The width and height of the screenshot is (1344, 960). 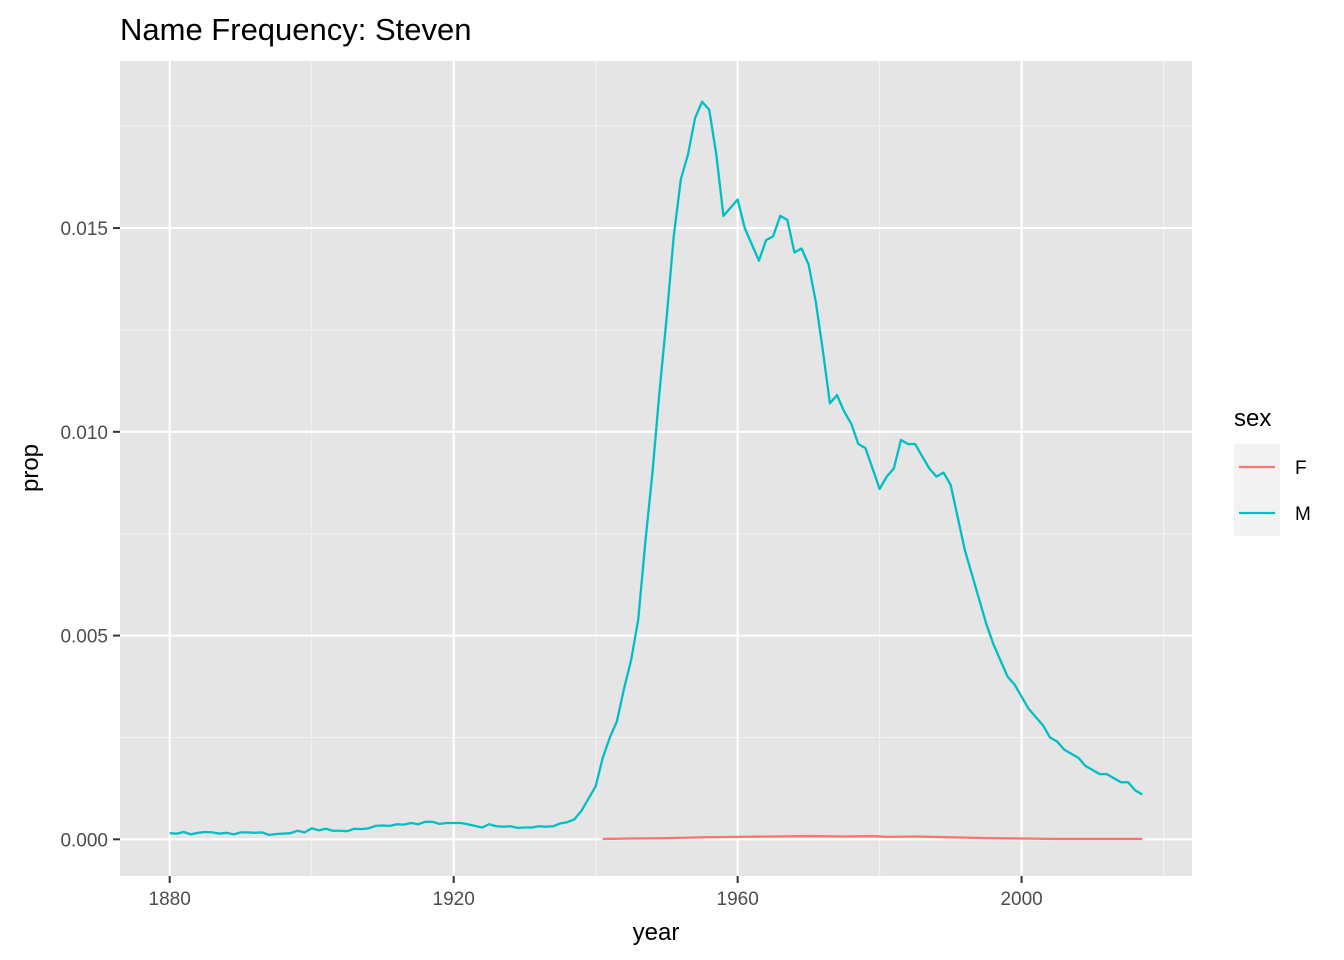 I want to click on x-tick-label: 1880, so click(x=170, y=899).